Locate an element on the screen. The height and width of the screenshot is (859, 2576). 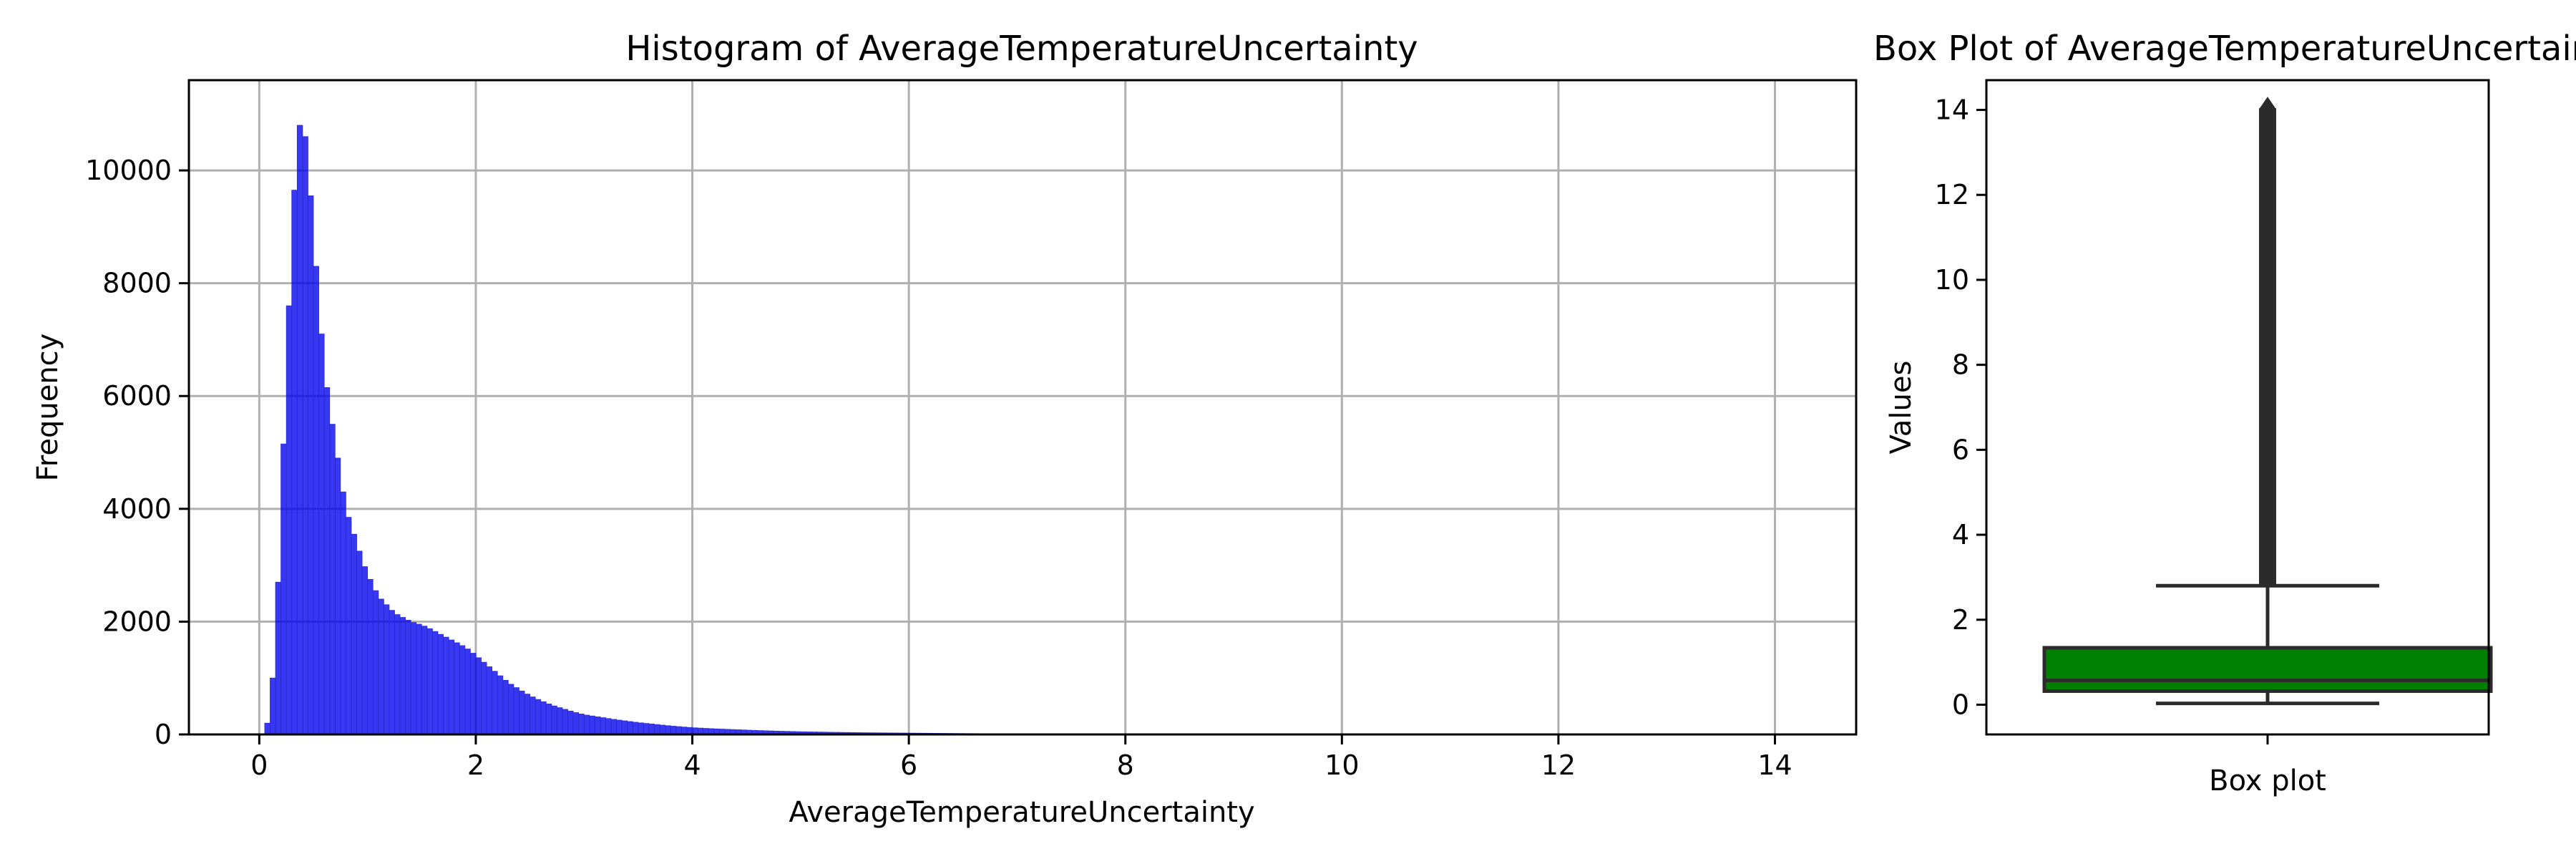
histogram-y-ticks: 0 2000 4000 6000 8000 10000 is located at coordinates (137, 452).